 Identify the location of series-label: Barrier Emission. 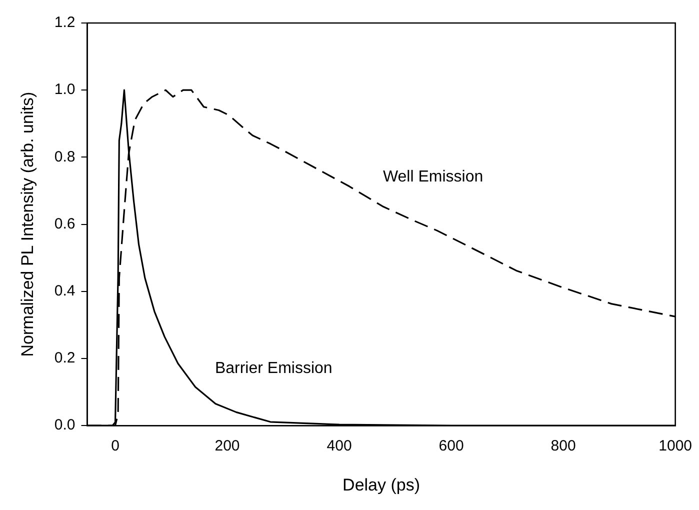
(273, 368).